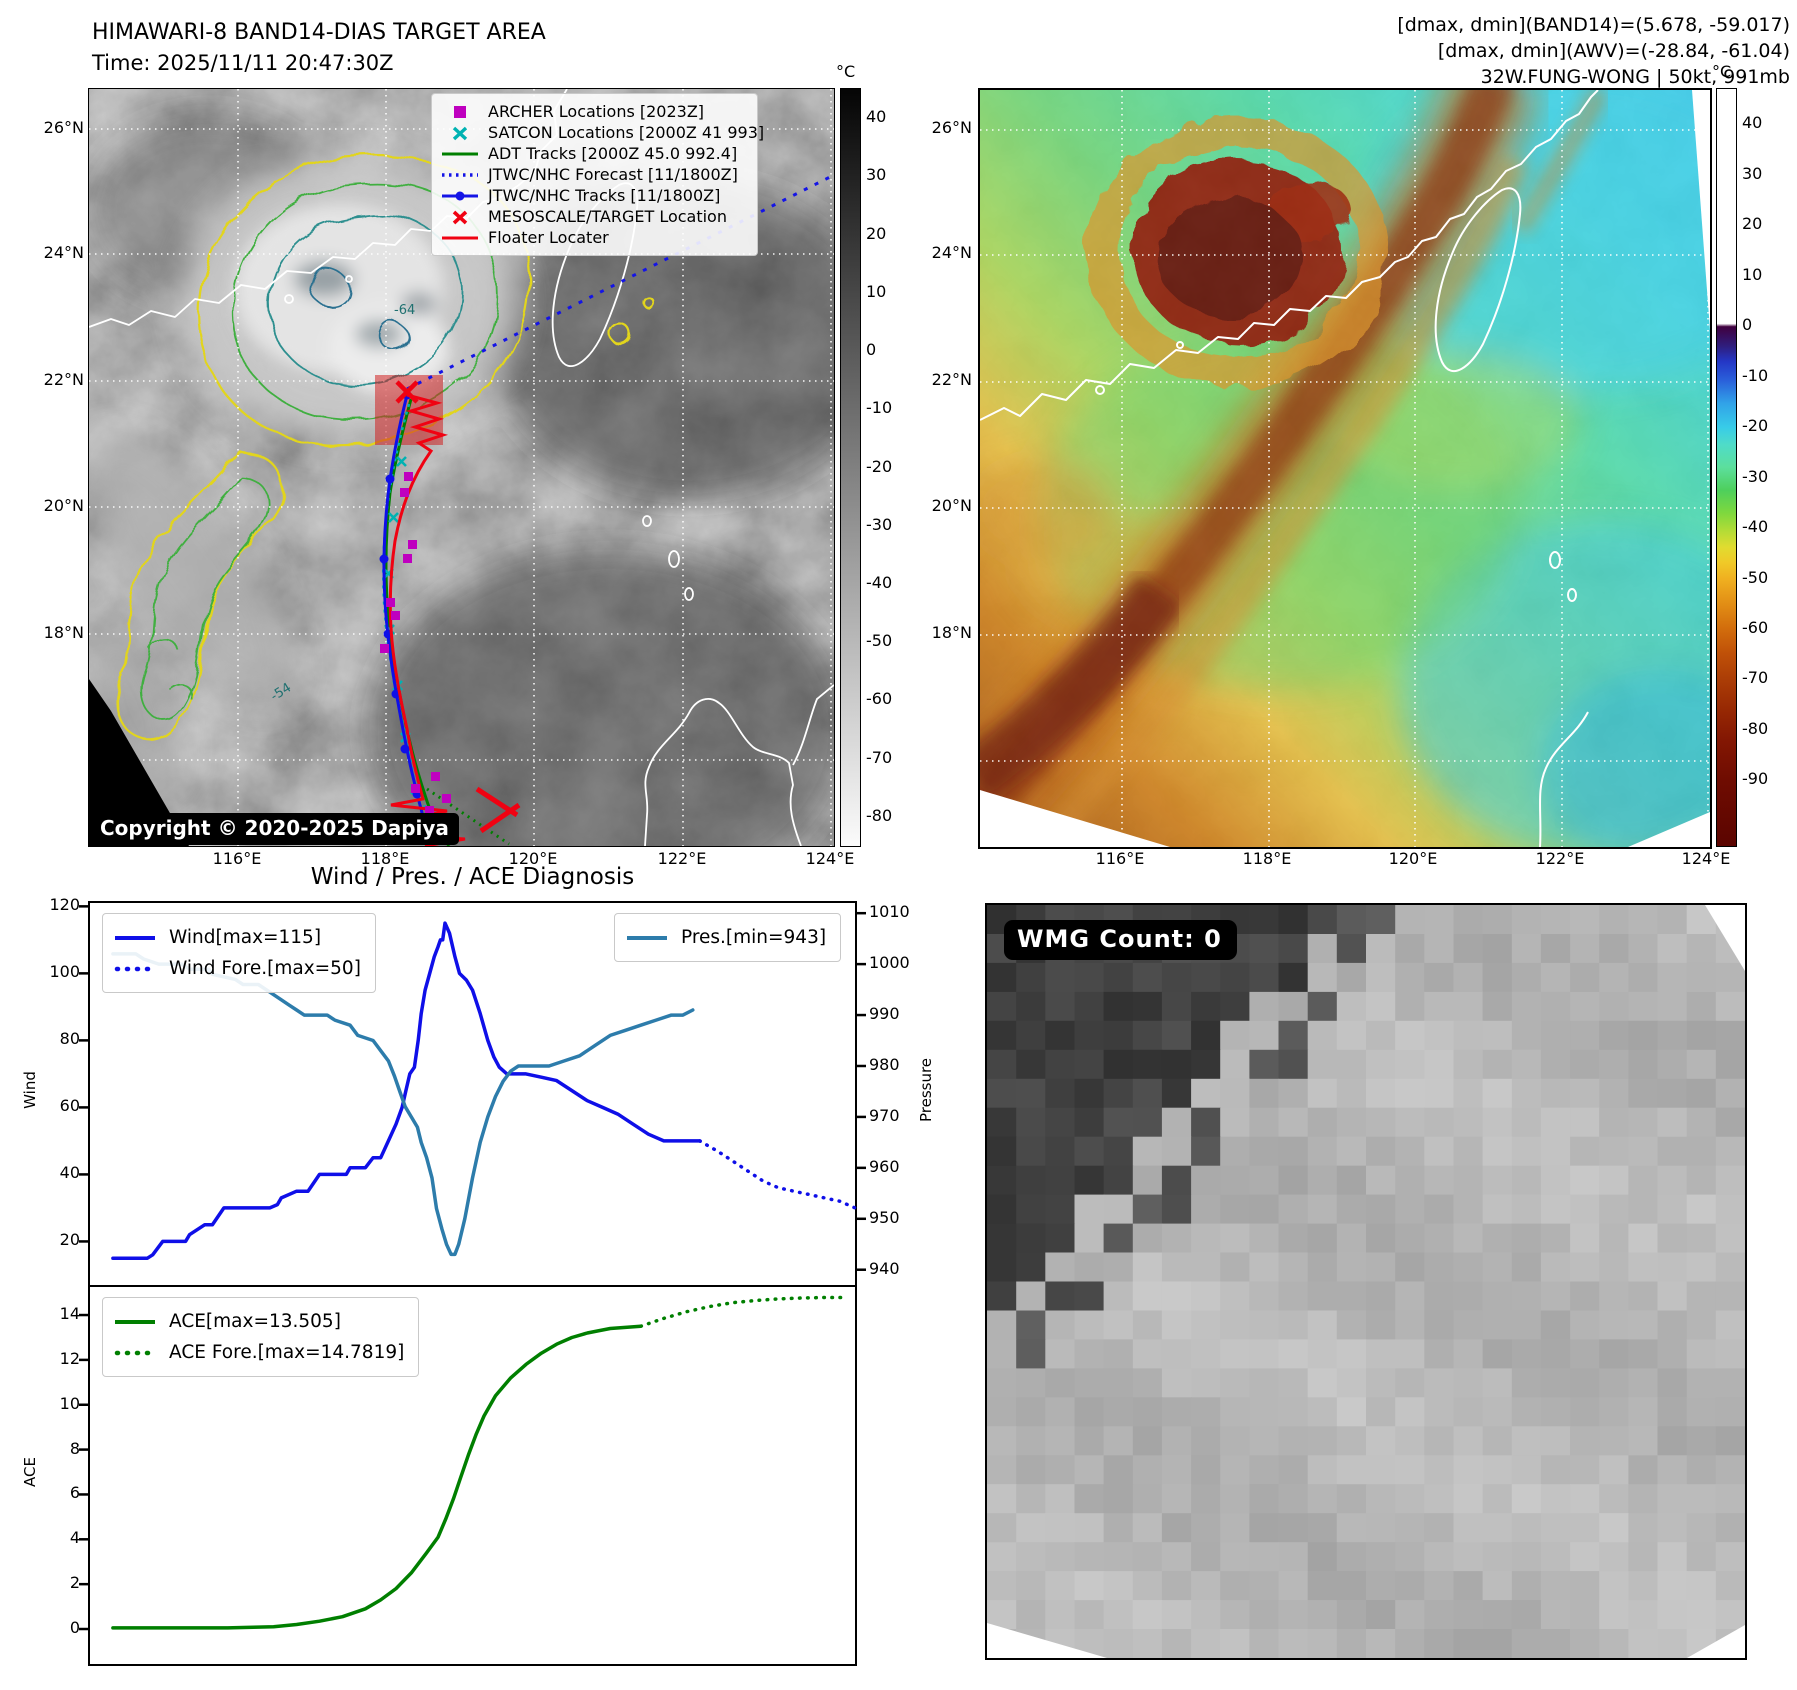 The height and width of the screenshot is (1690, 1797). I want to click on band14-ytick: 18°N, so click(63, 632).